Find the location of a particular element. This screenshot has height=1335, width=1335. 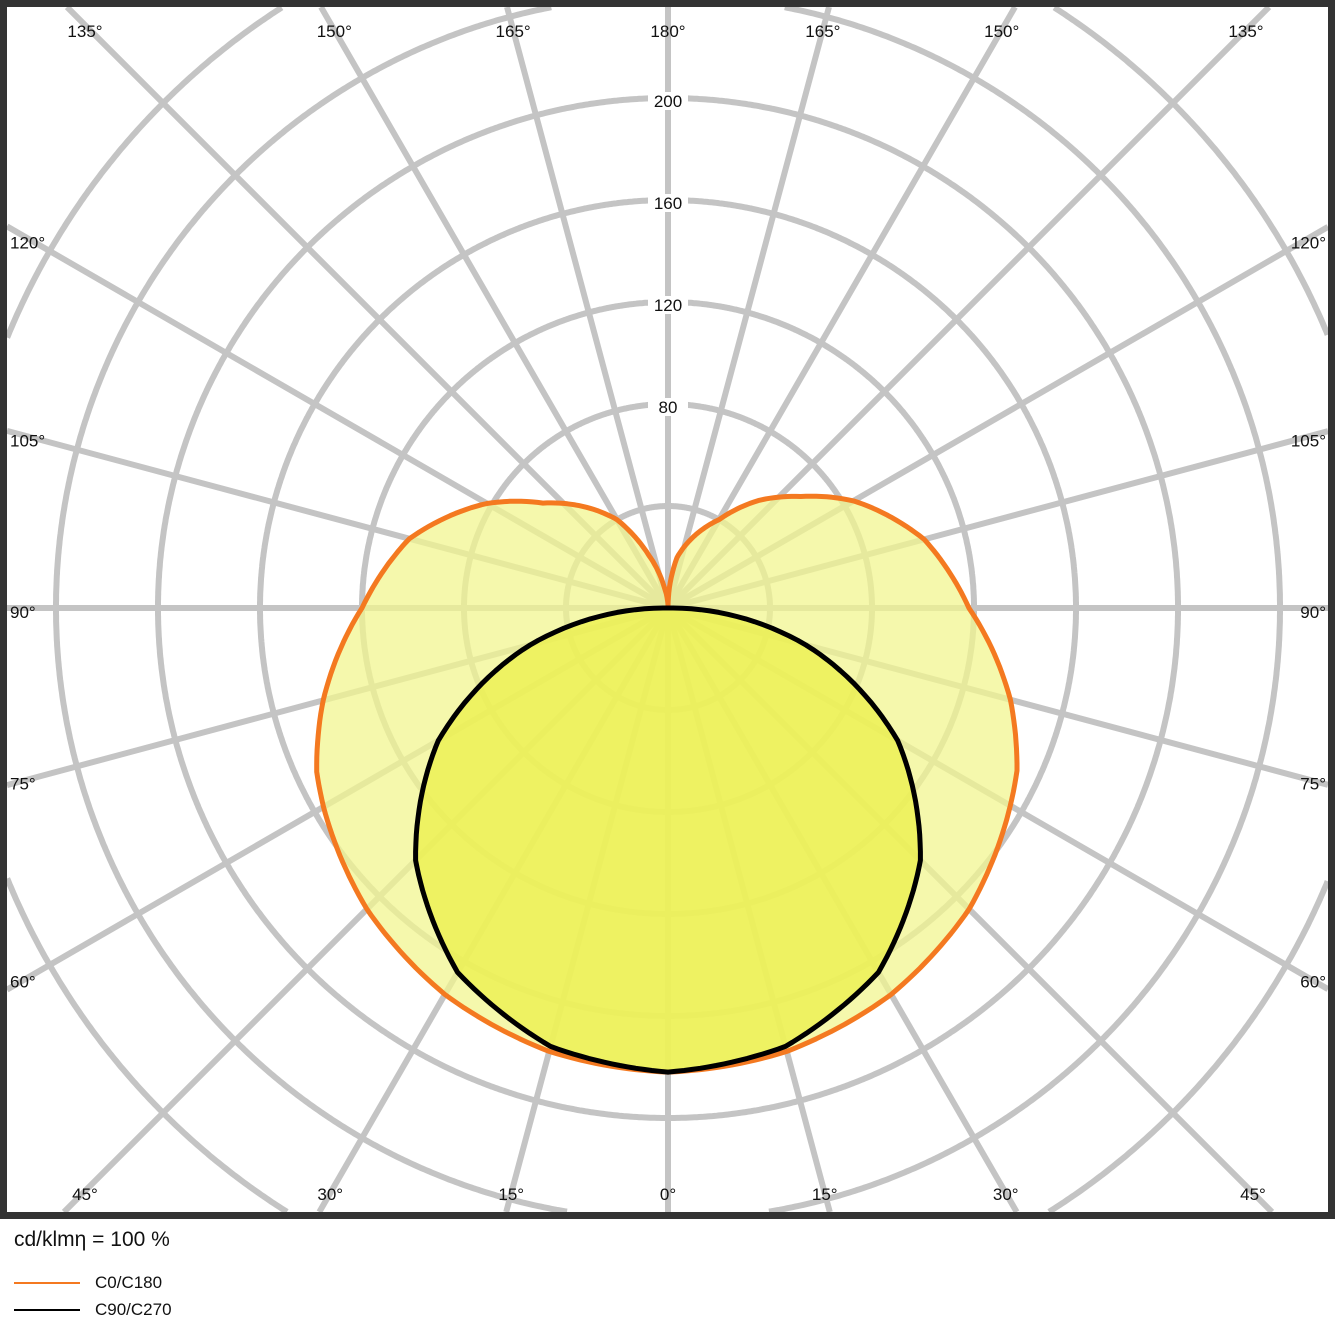

angle-label: 0° is located at coordinates (668, 1194).